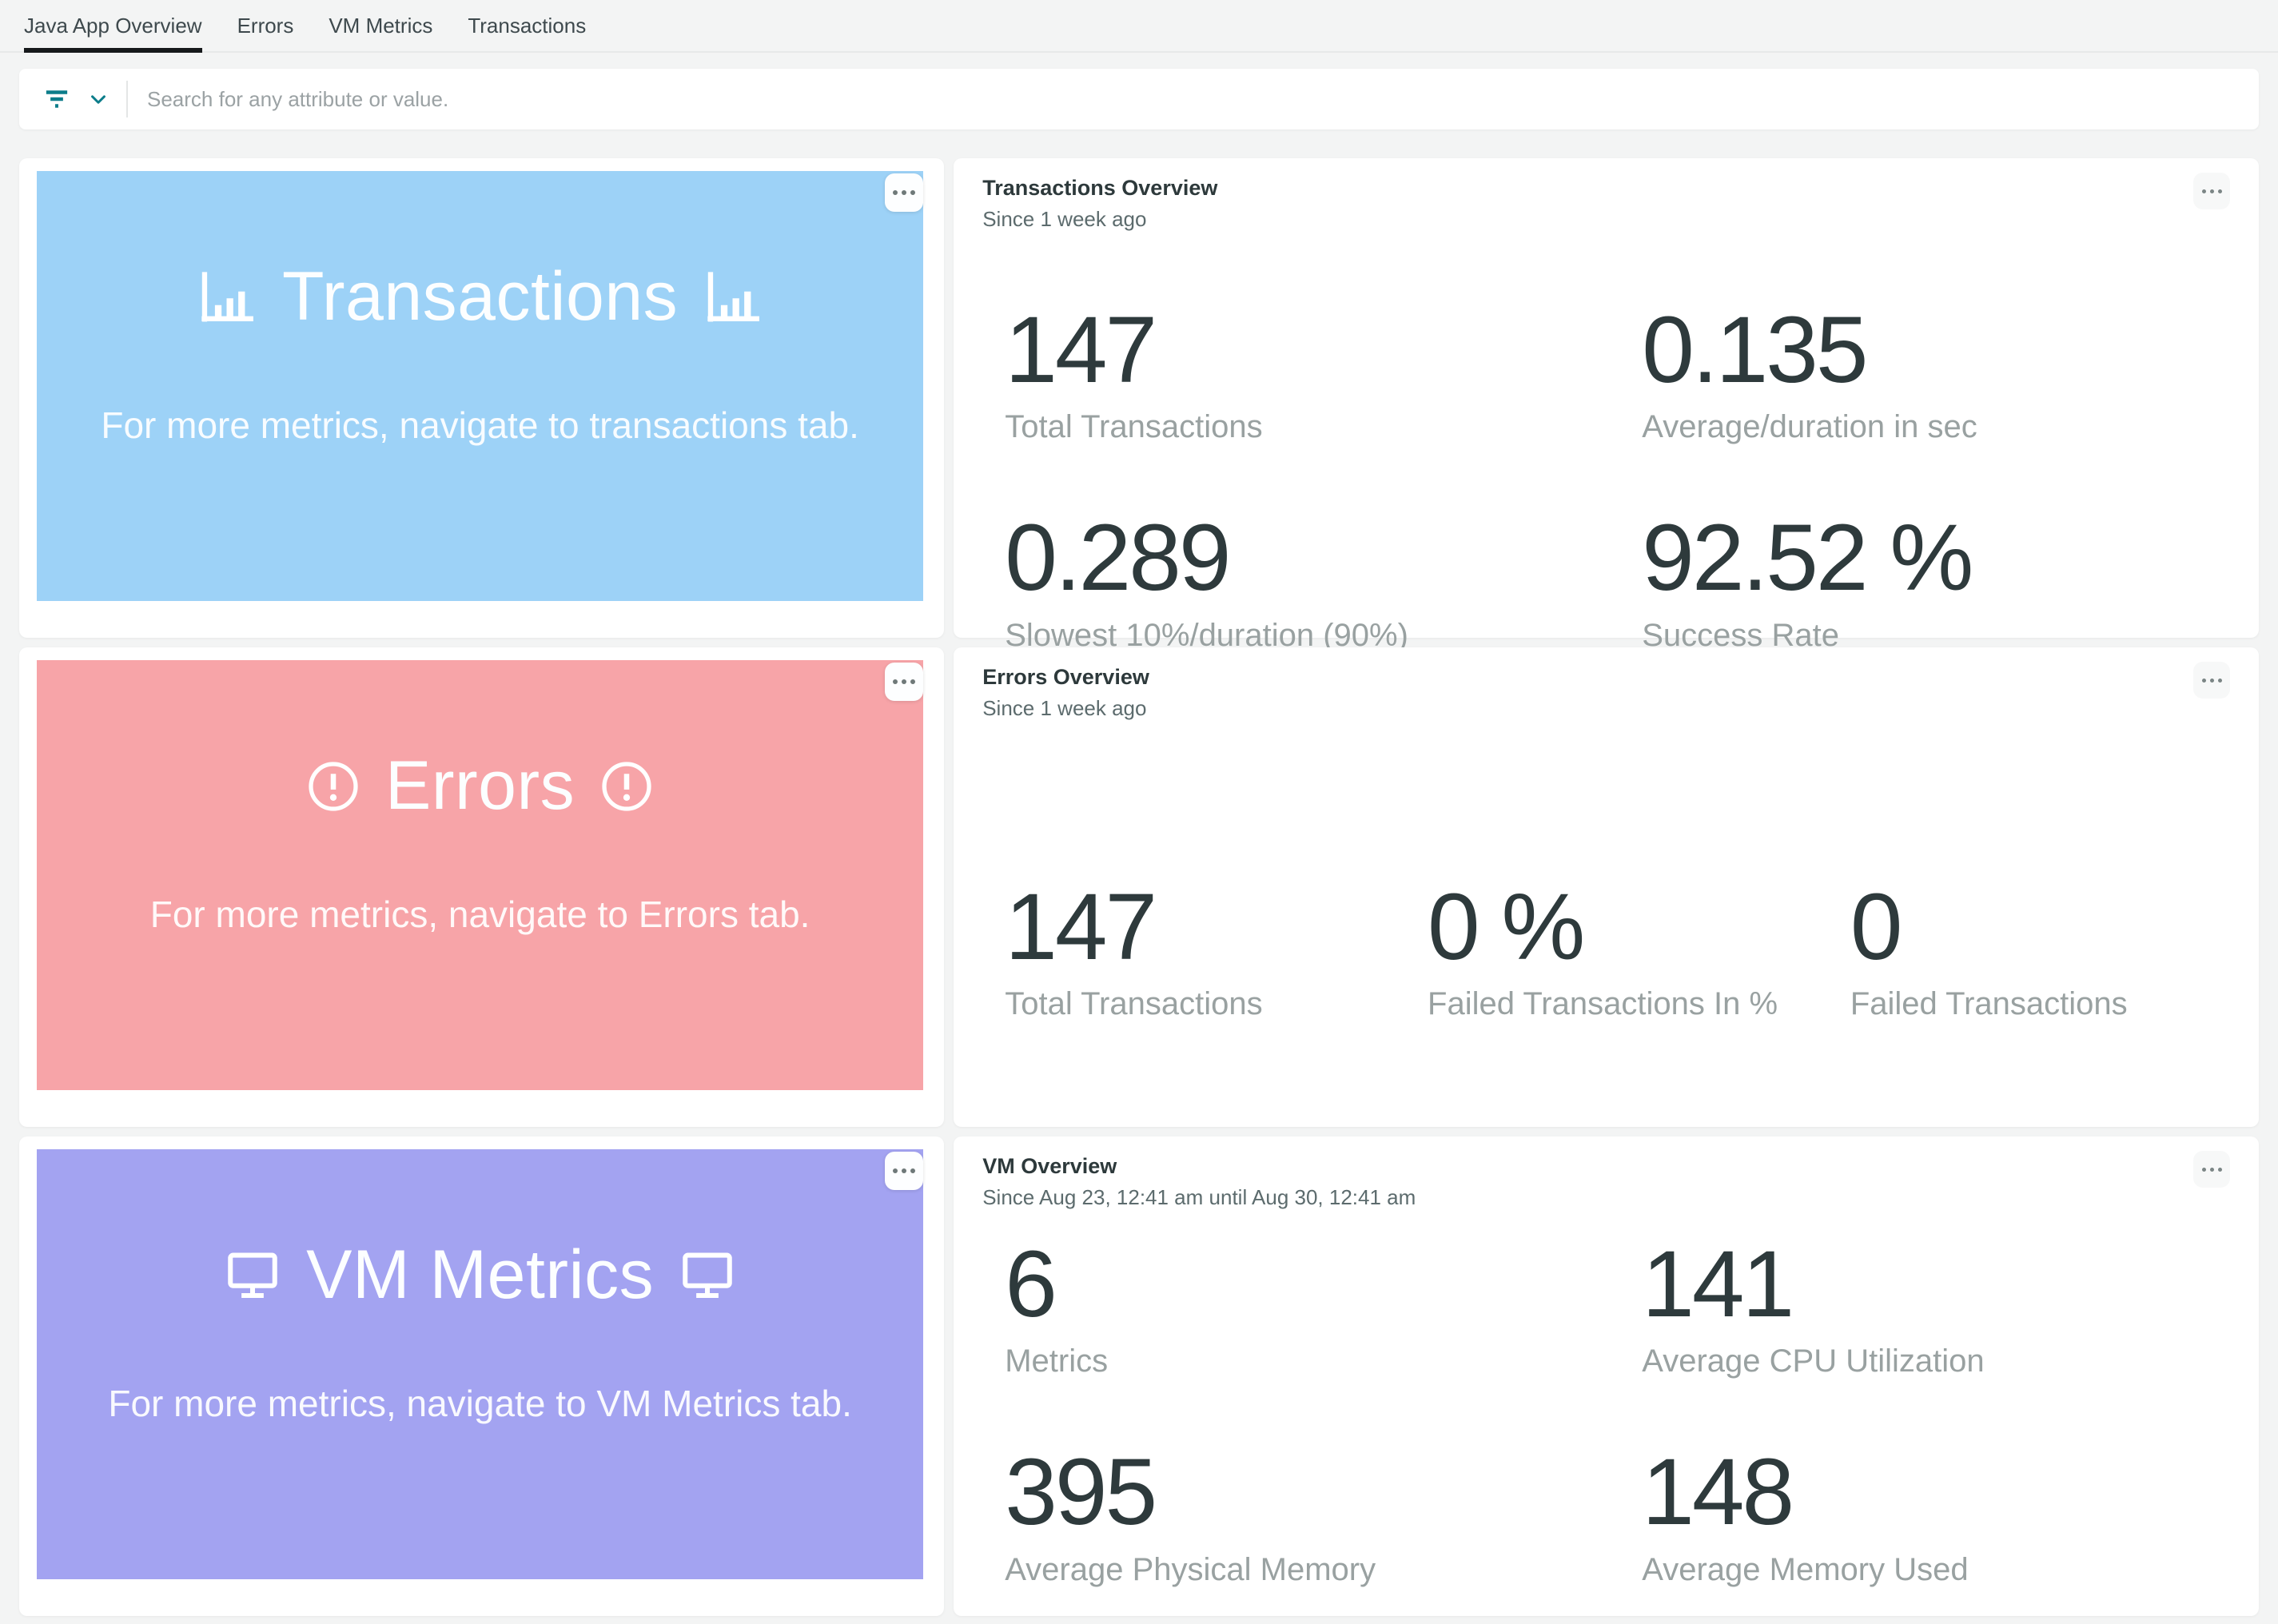 Image resolution: width=2278 pixels, height=1624 pixels. I want to click on metric-failed-transactions: 0 Failed Transactions, so click(1989, 948).